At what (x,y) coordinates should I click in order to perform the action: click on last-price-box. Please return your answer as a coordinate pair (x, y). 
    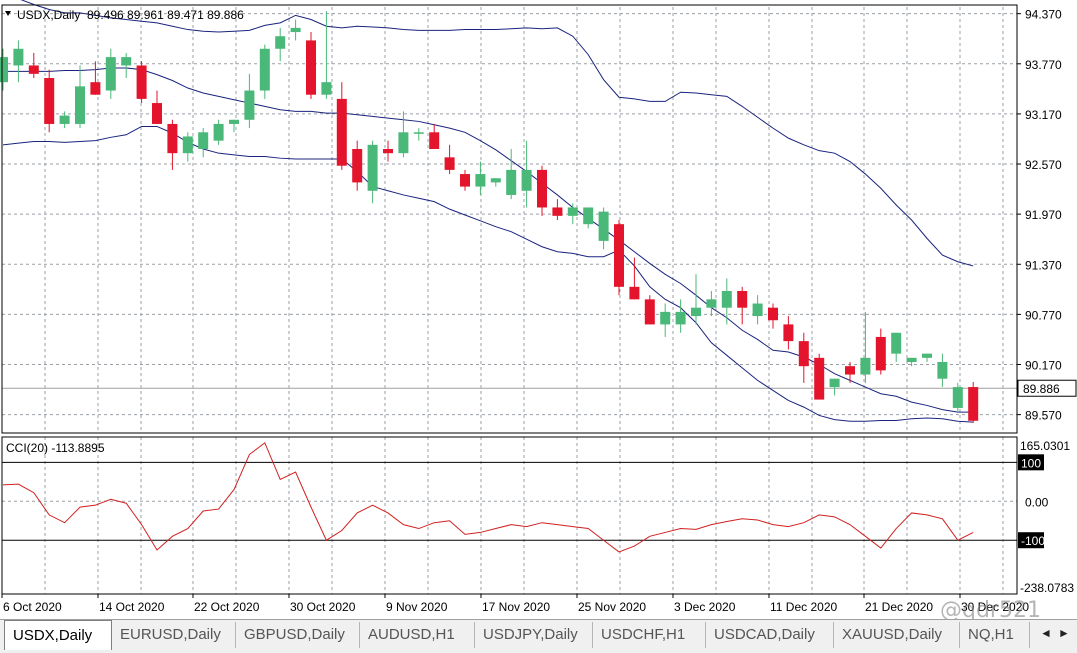
    Looking at the image, I should click on (1047, 388).